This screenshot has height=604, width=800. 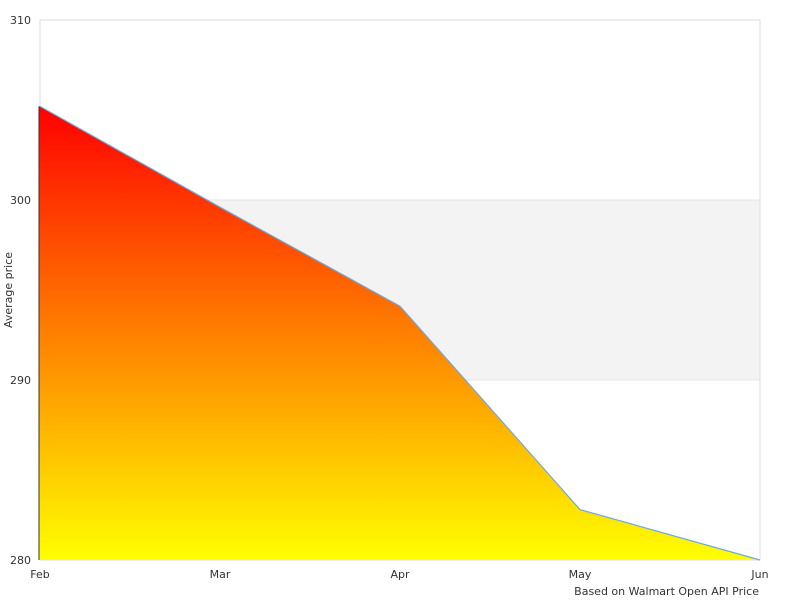 I want to click on x-tick-label: May, so click(x=580, y=574).